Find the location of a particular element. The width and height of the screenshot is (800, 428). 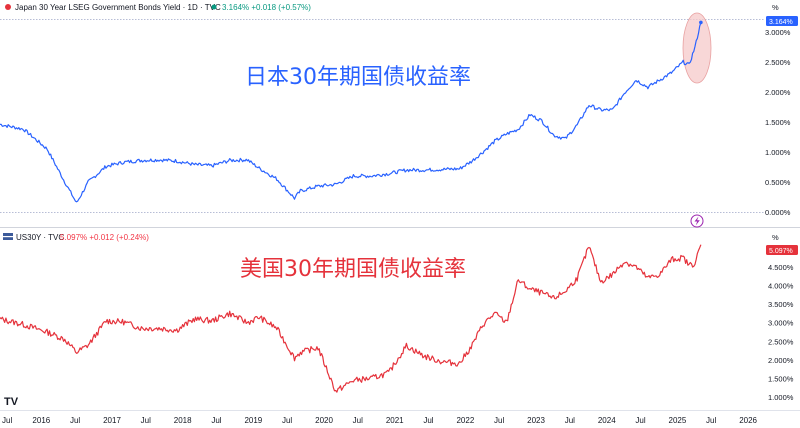

x-tick: 2026 is located at coordinates (748, 420).